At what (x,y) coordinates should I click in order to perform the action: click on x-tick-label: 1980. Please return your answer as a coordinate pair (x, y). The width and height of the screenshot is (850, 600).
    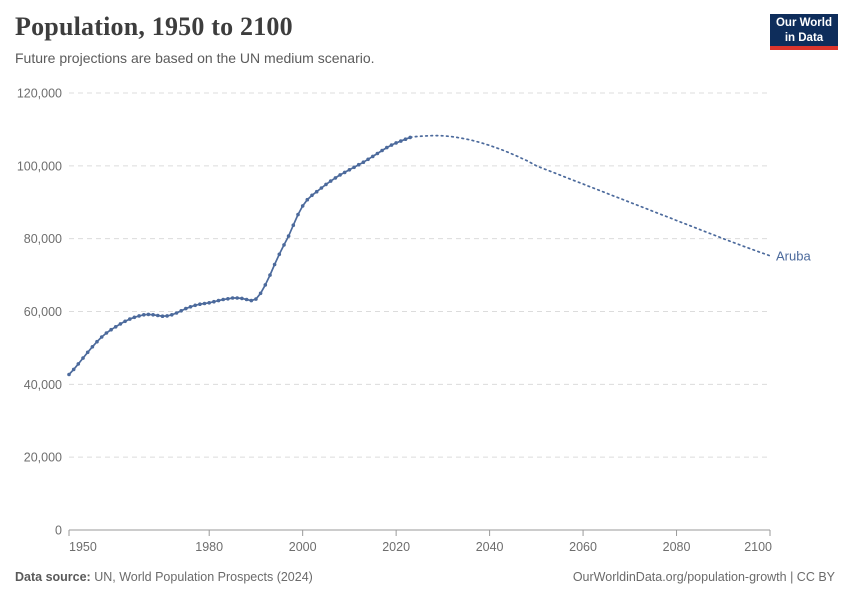
    Looking at the image, I should click on (209, 547).